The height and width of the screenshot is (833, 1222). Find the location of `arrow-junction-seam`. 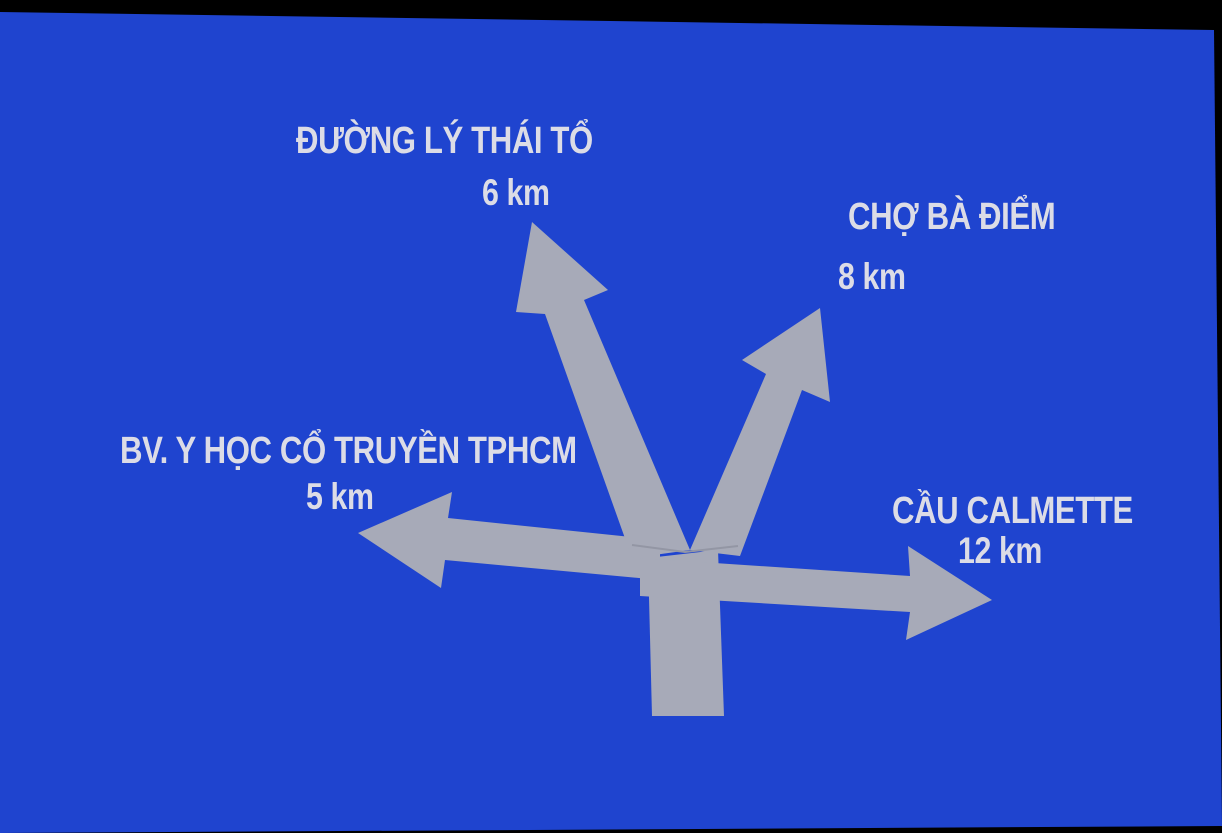

arrow-junction-seam is located at coordinates (685, 549).